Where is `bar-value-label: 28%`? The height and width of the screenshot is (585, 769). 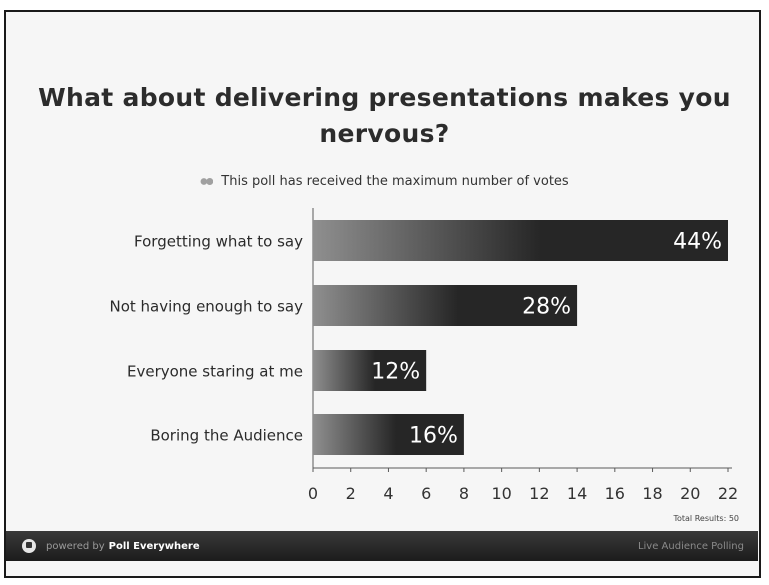
bar-value-label: 28% is located at coordinates (546, 307).